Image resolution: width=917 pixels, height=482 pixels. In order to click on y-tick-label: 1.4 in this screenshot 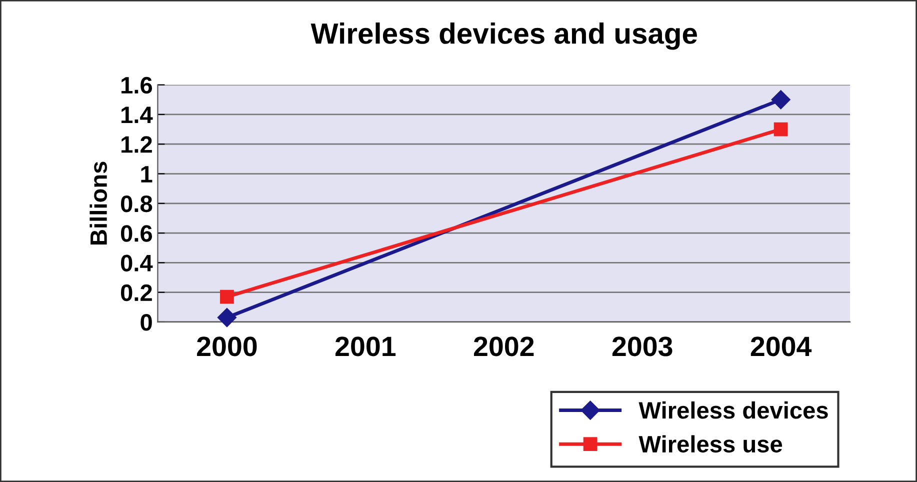, I will do `click(137, 115)`.